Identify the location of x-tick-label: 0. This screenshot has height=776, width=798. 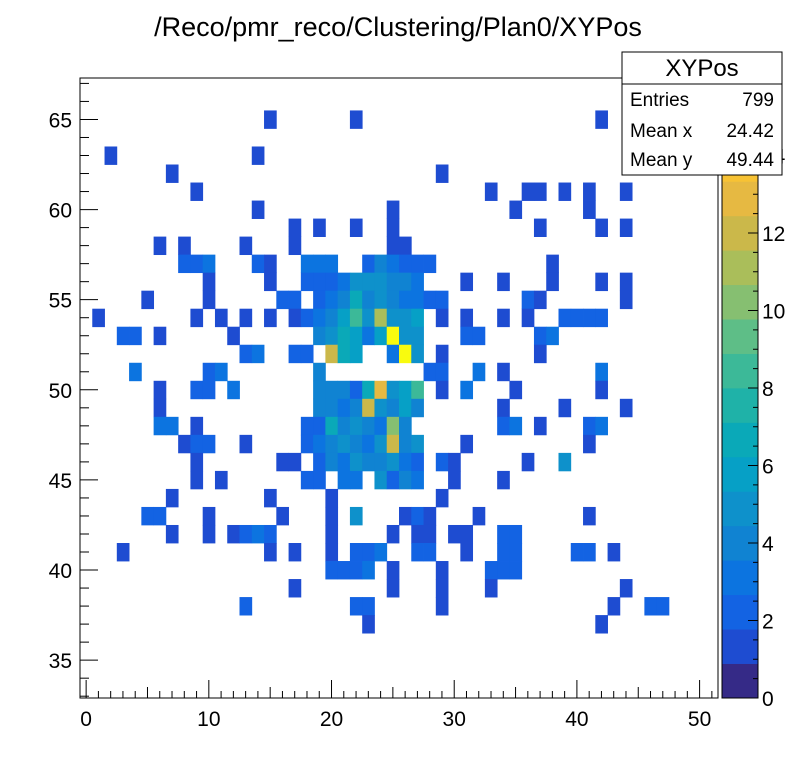
(86, 719).